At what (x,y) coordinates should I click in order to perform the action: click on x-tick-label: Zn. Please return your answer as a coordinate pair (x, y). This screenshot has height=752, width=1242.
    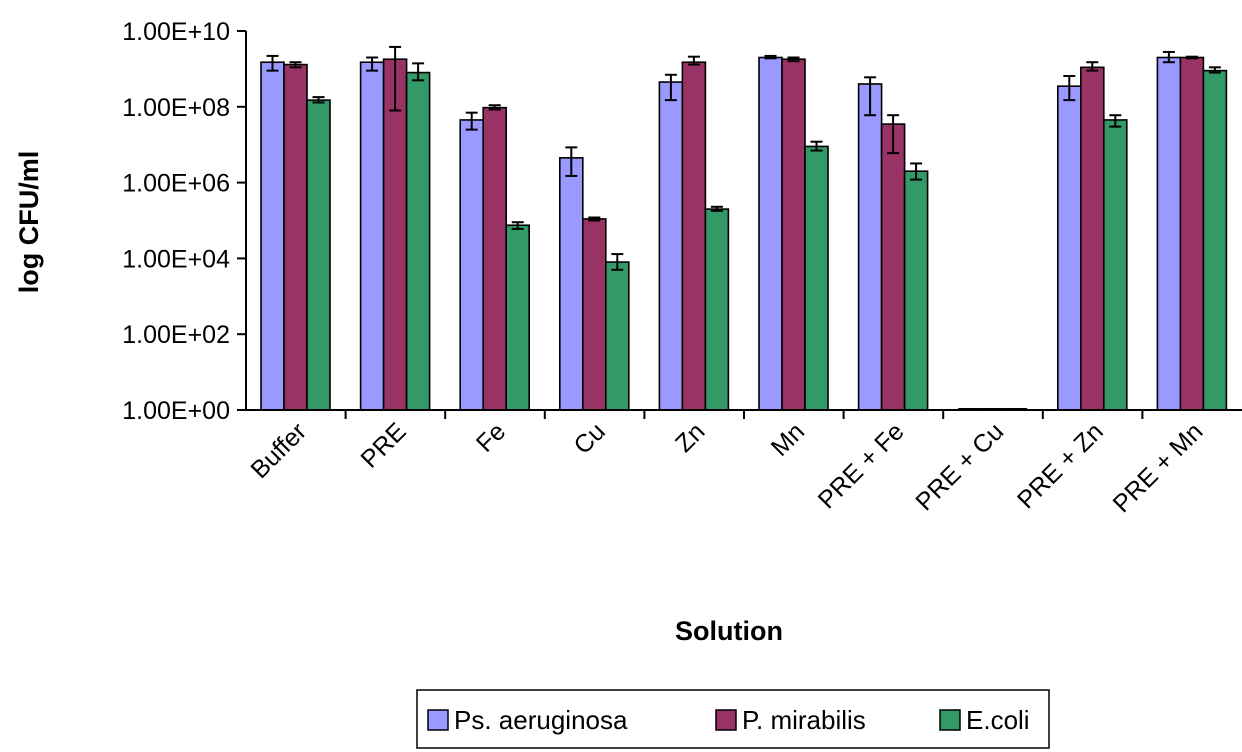
    Looking at the image, I should click on (690, 437).